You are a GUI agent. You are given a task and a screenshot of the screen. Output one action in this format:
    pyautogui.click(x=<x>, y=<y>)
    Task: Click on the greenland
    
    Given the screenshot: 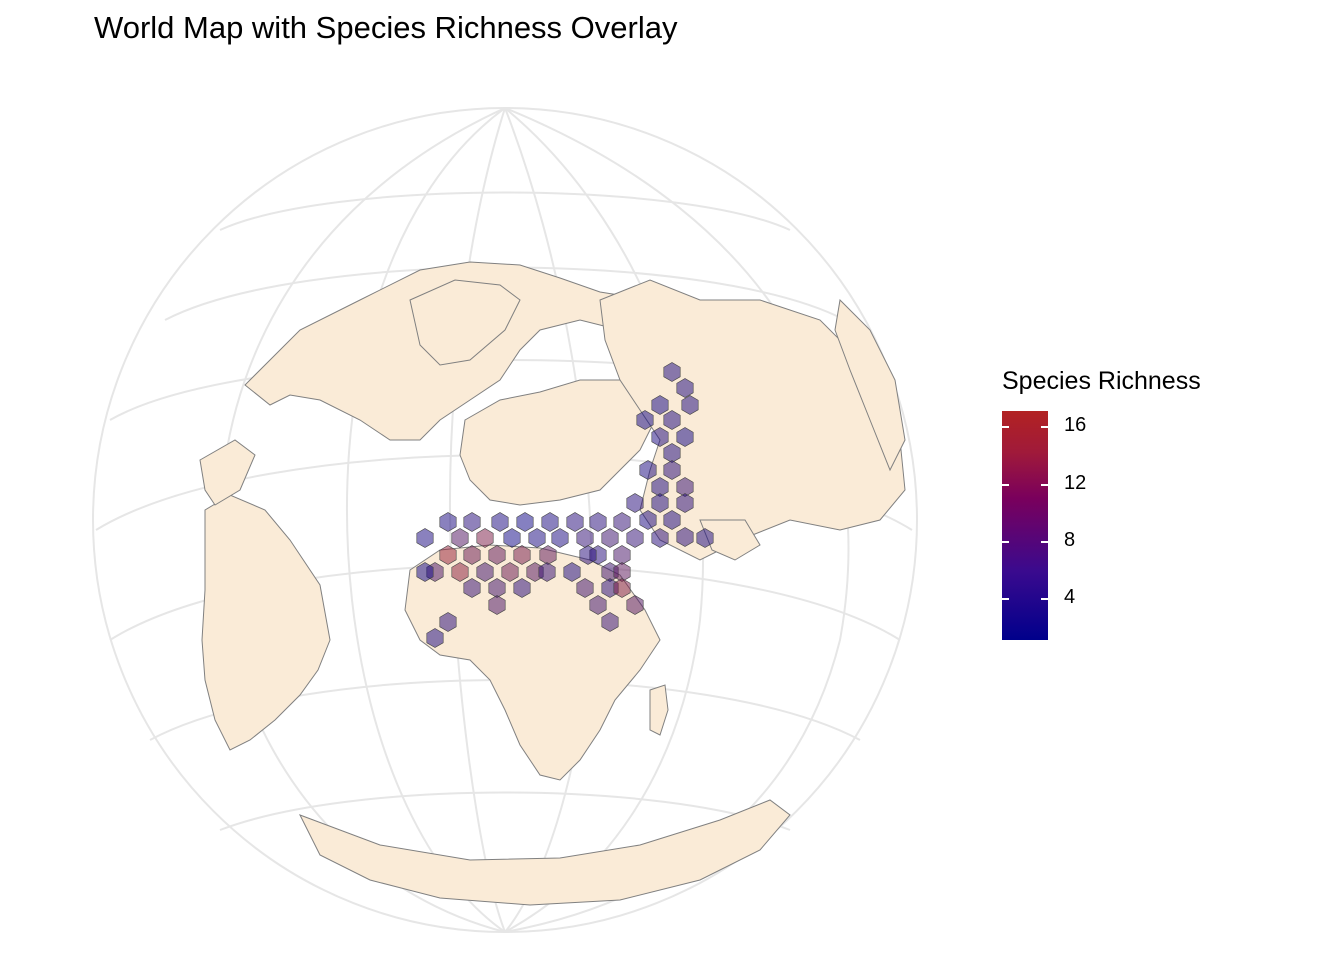 What is the action you would take?
    pyautogui.click(x=465, y=322)
    